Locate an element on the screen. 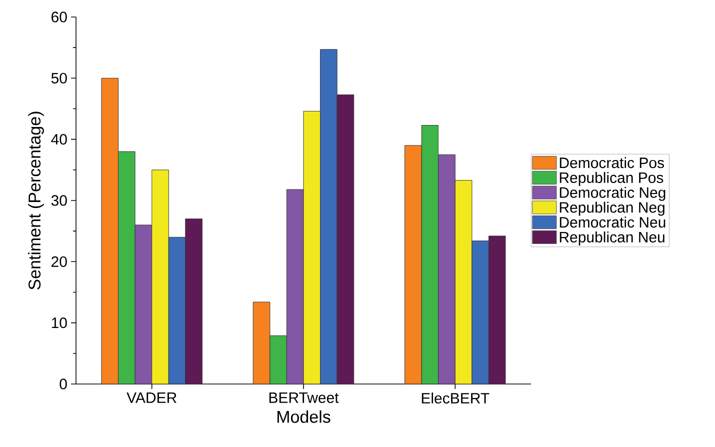 The width and height of the screenshot is (715, 447). legend-label: Republican Neu is located at coordinates (612, 238).